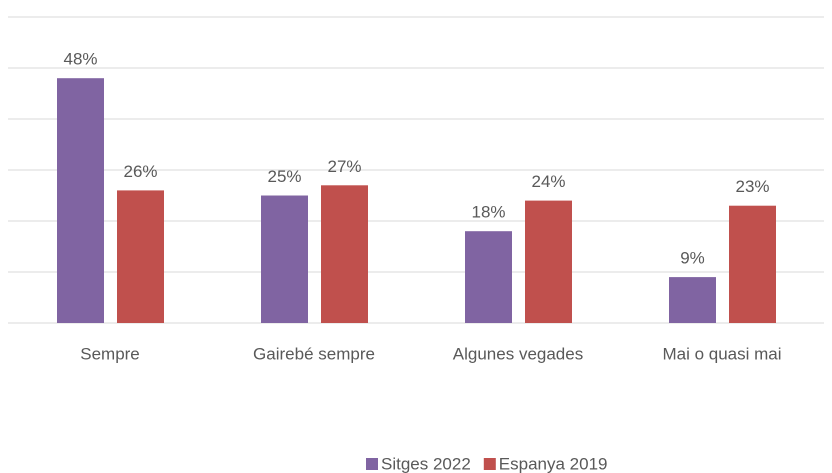 The height and width of the screenshot is (473, 832). What do you see at coordinates (518, 353) in the screenshot?
I see `x-tick-label: Algunes vegades` at bounding box center [518, 353].